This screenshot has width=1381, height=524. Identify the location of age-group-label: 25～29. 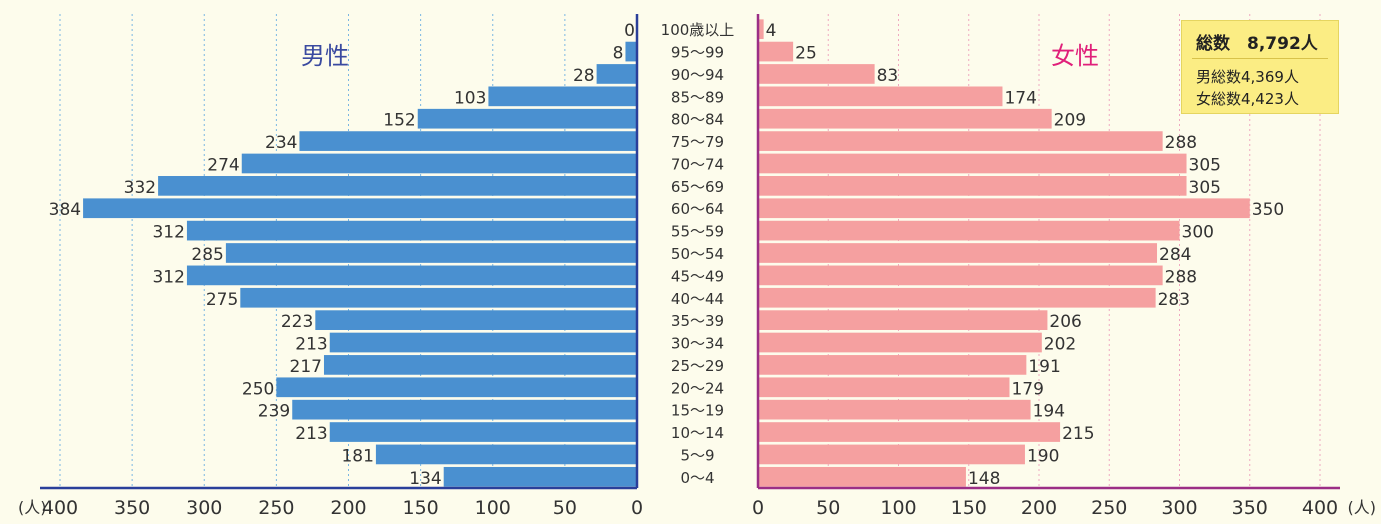
(697, 366).